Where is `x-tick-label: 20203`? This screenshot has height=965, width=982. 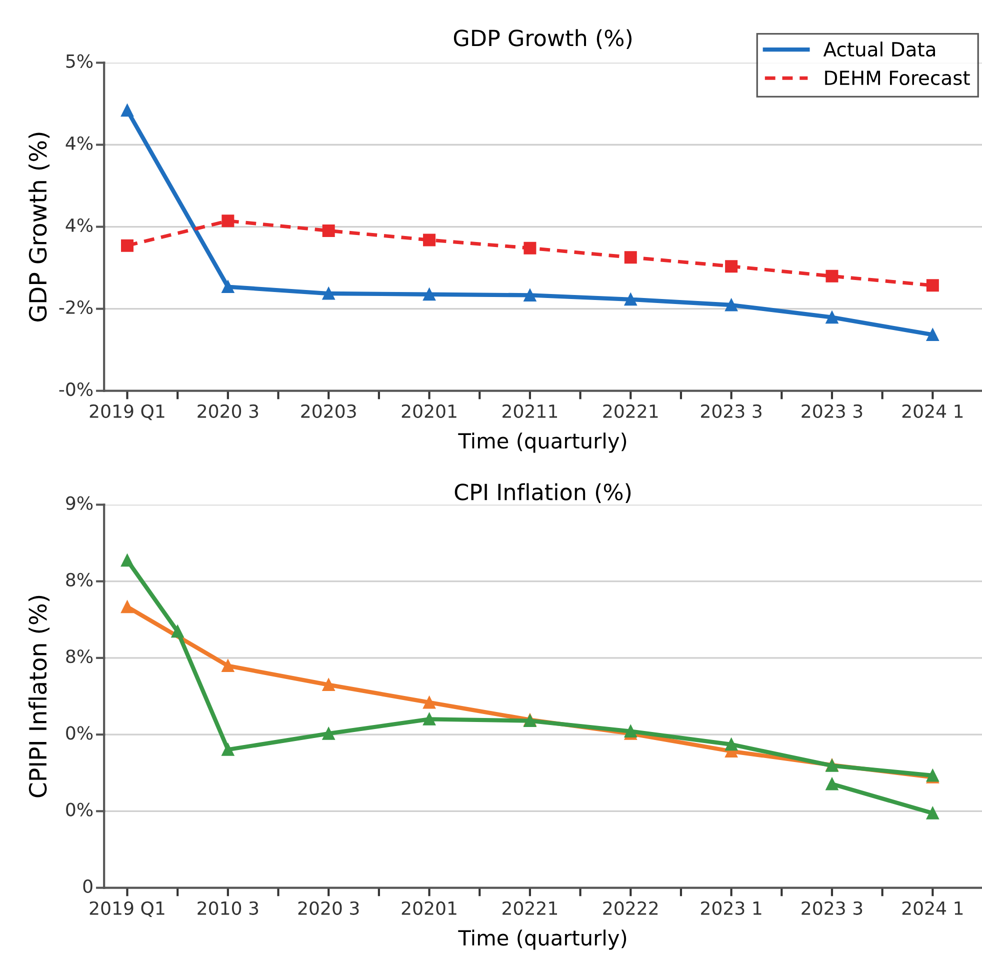 x-tick-label: 20203 is located at coordinates (328, 411).